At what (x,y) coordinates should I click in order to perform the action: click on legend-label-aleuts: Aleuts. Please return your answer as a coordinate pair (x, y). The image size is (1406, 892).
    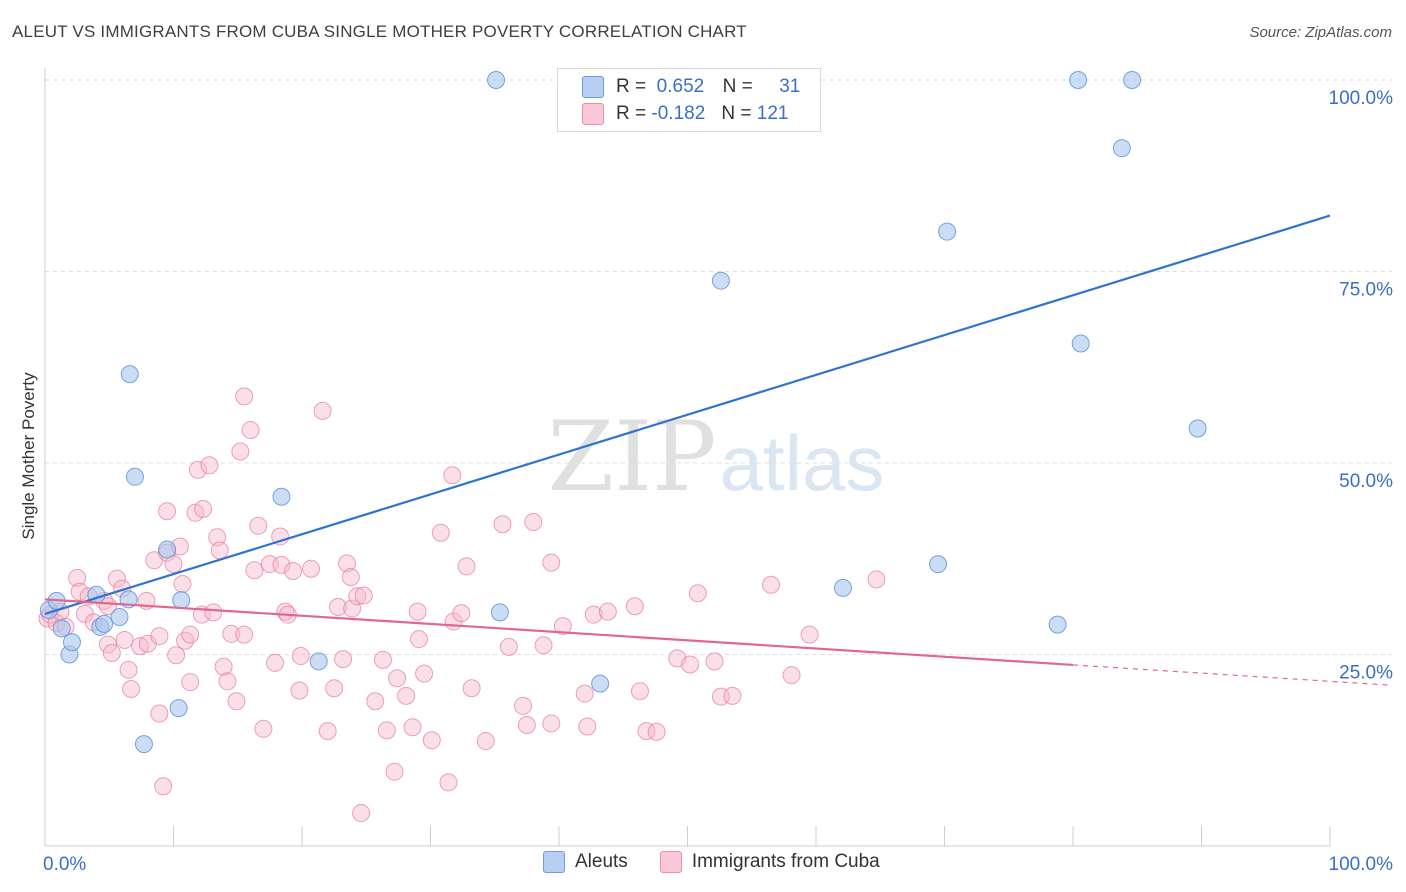
    Looking at the image, I should click on (601, 861).